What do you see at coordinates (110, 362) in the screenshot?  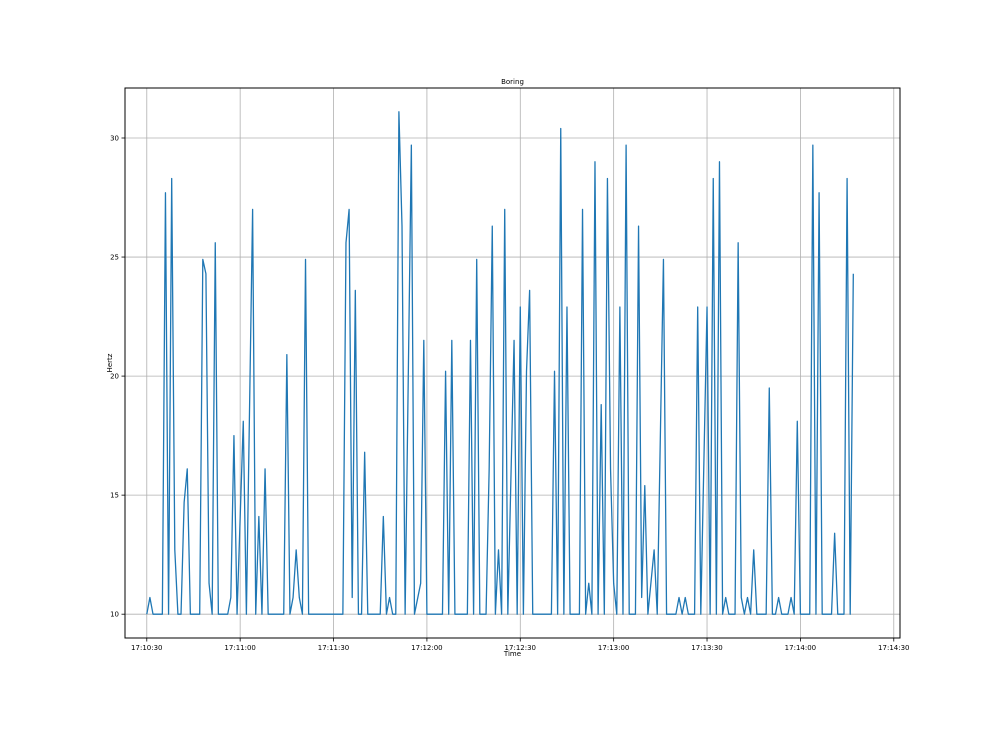 I see `y-axis-label: Hertz` at bounding box center [110, 362].